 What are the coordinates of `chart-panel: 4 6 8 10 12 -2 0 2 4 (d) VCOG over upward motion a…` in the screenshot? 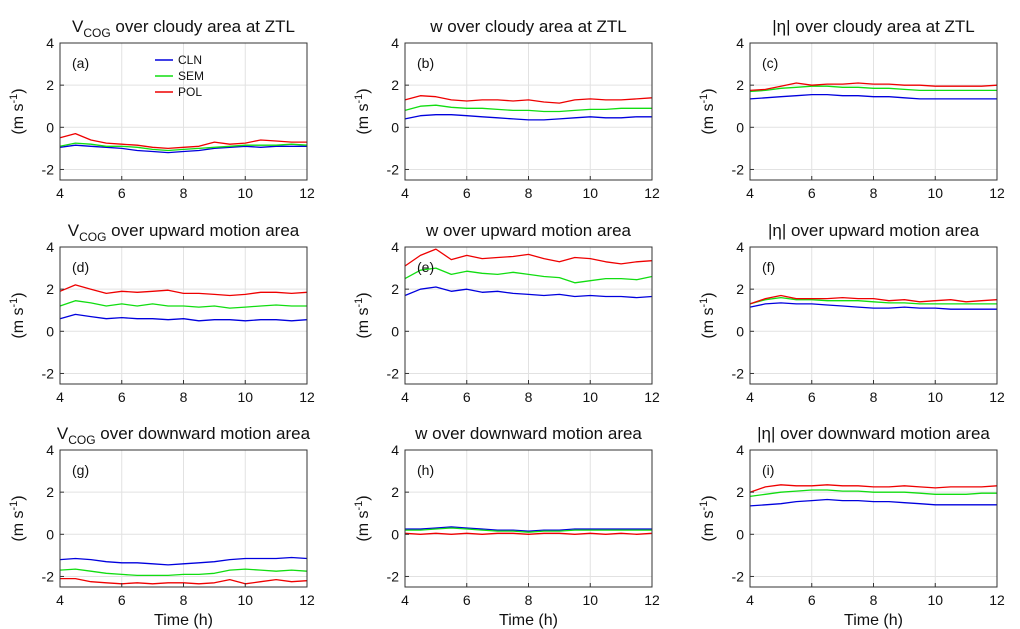 It's located at (161, 313).